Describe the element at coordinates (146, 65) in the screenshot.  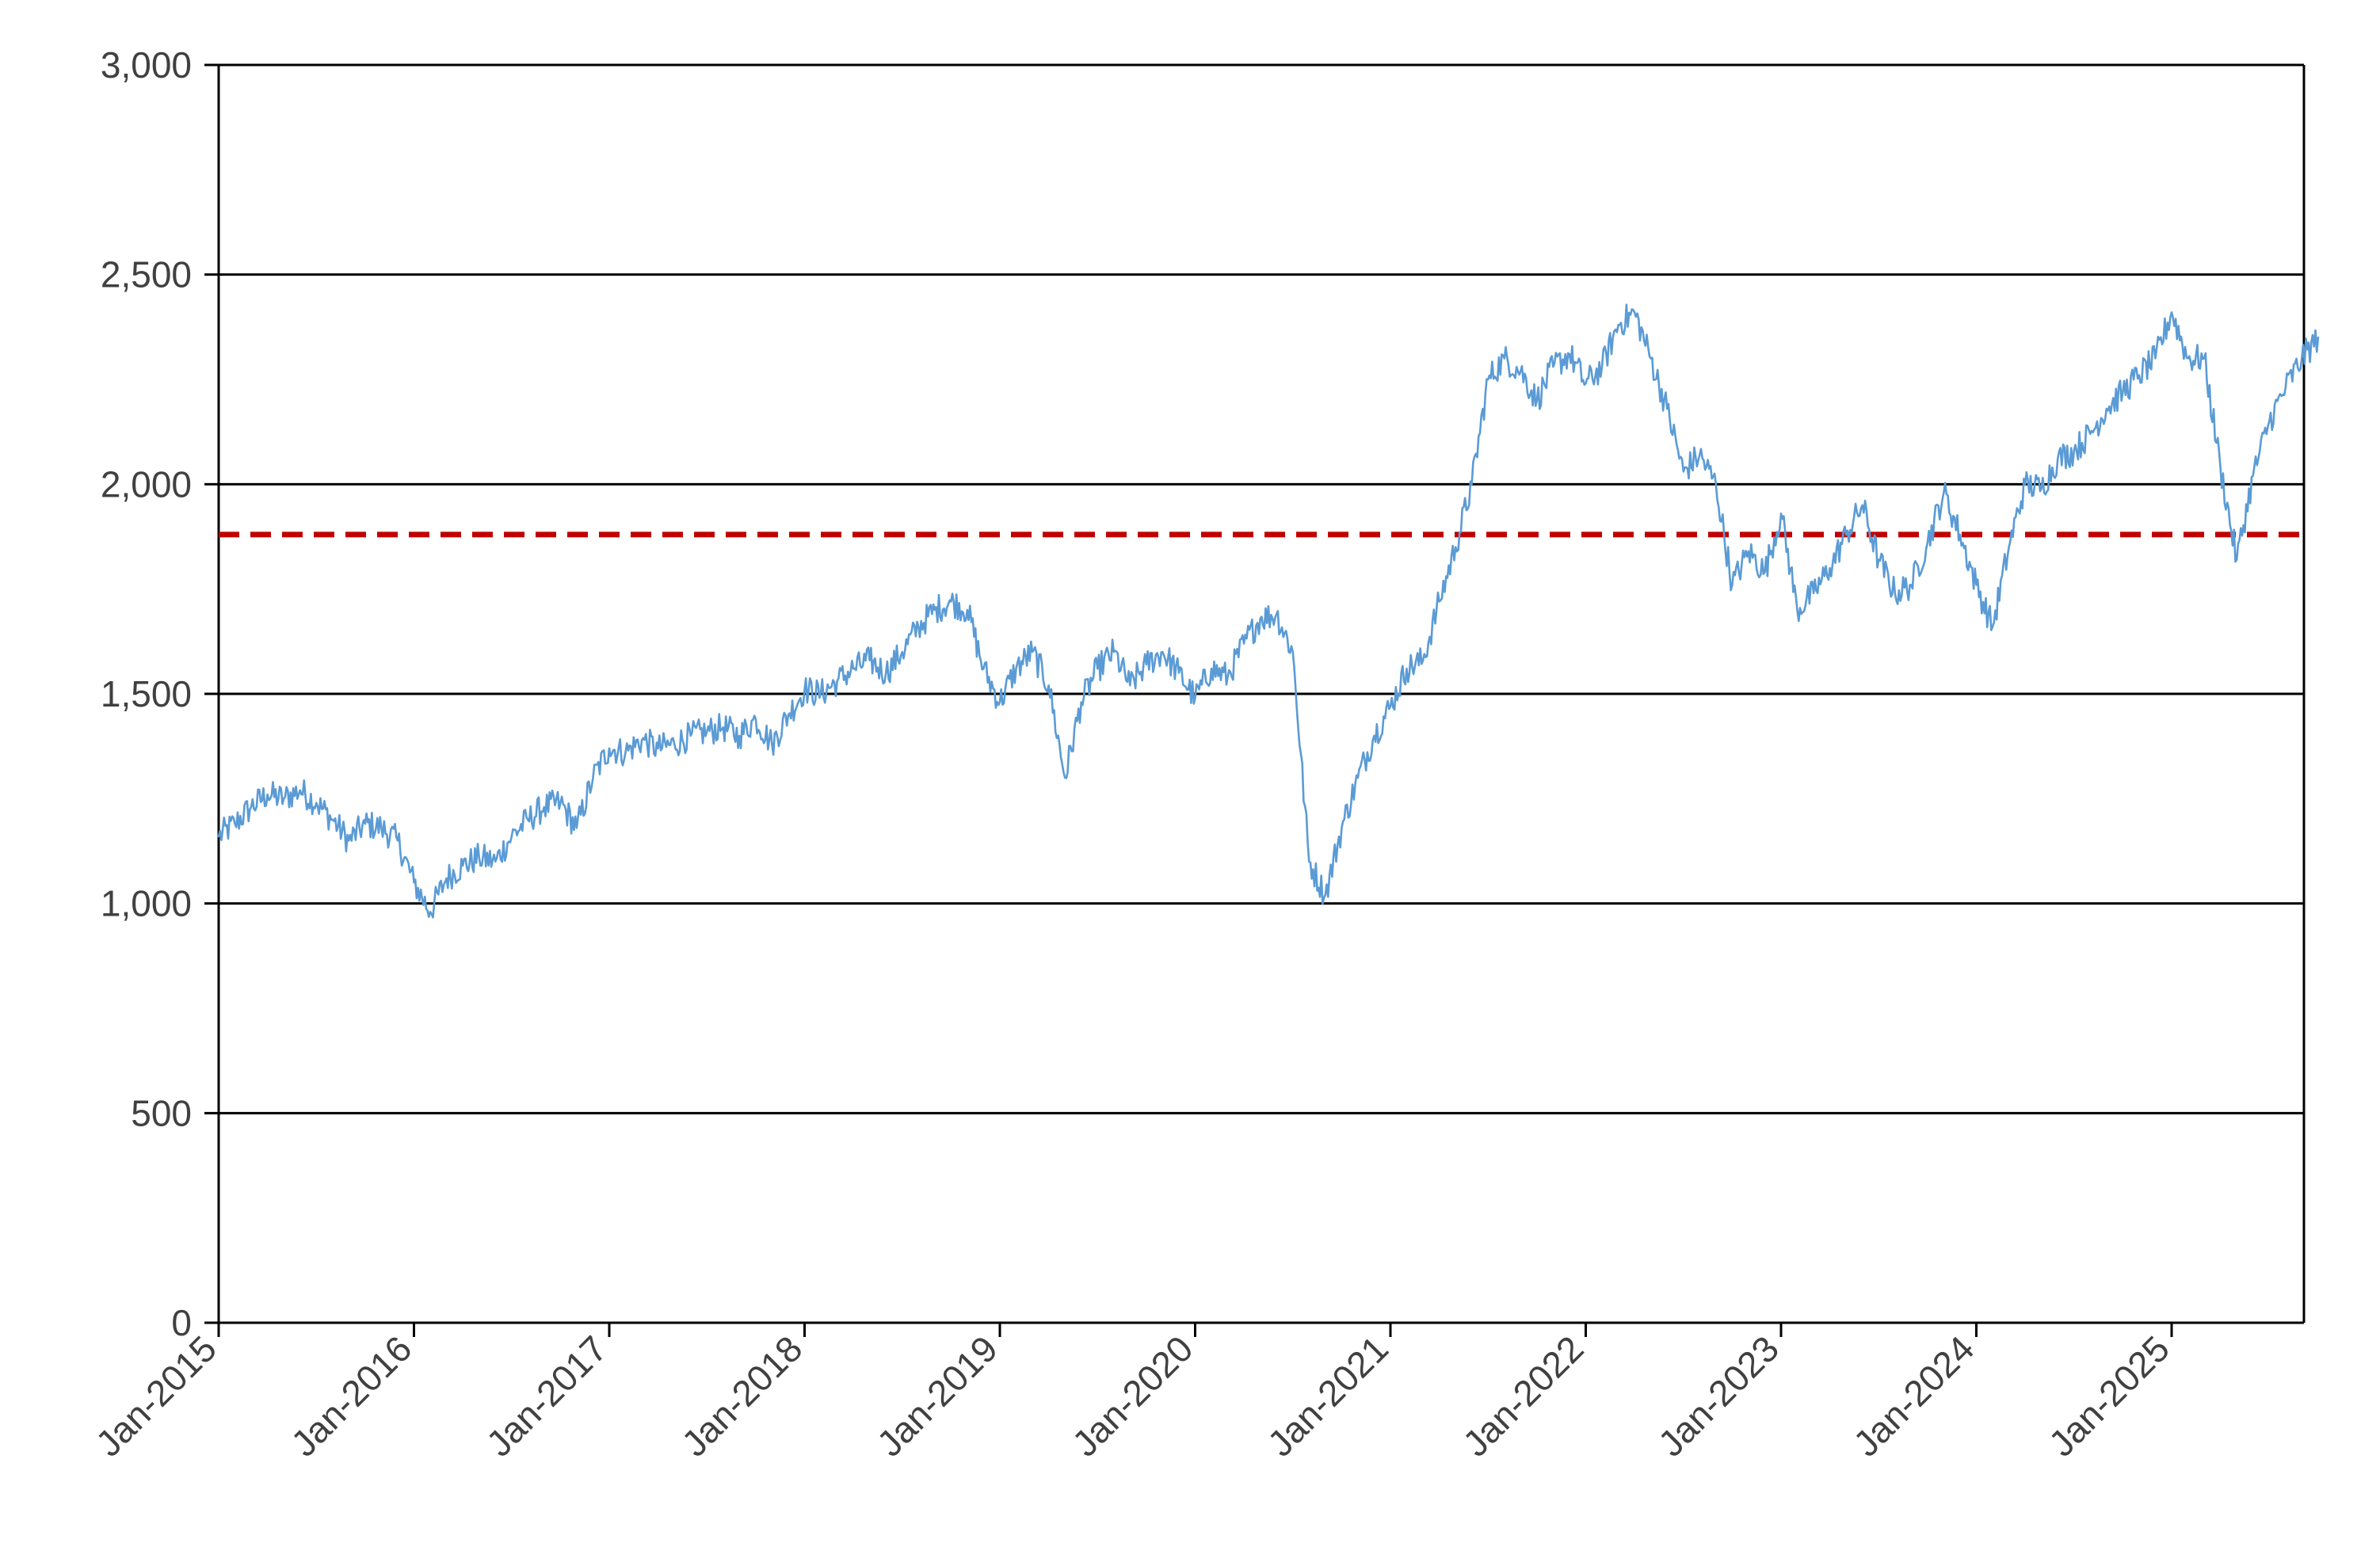
I see `y-tick-label: 3,000` at that location.